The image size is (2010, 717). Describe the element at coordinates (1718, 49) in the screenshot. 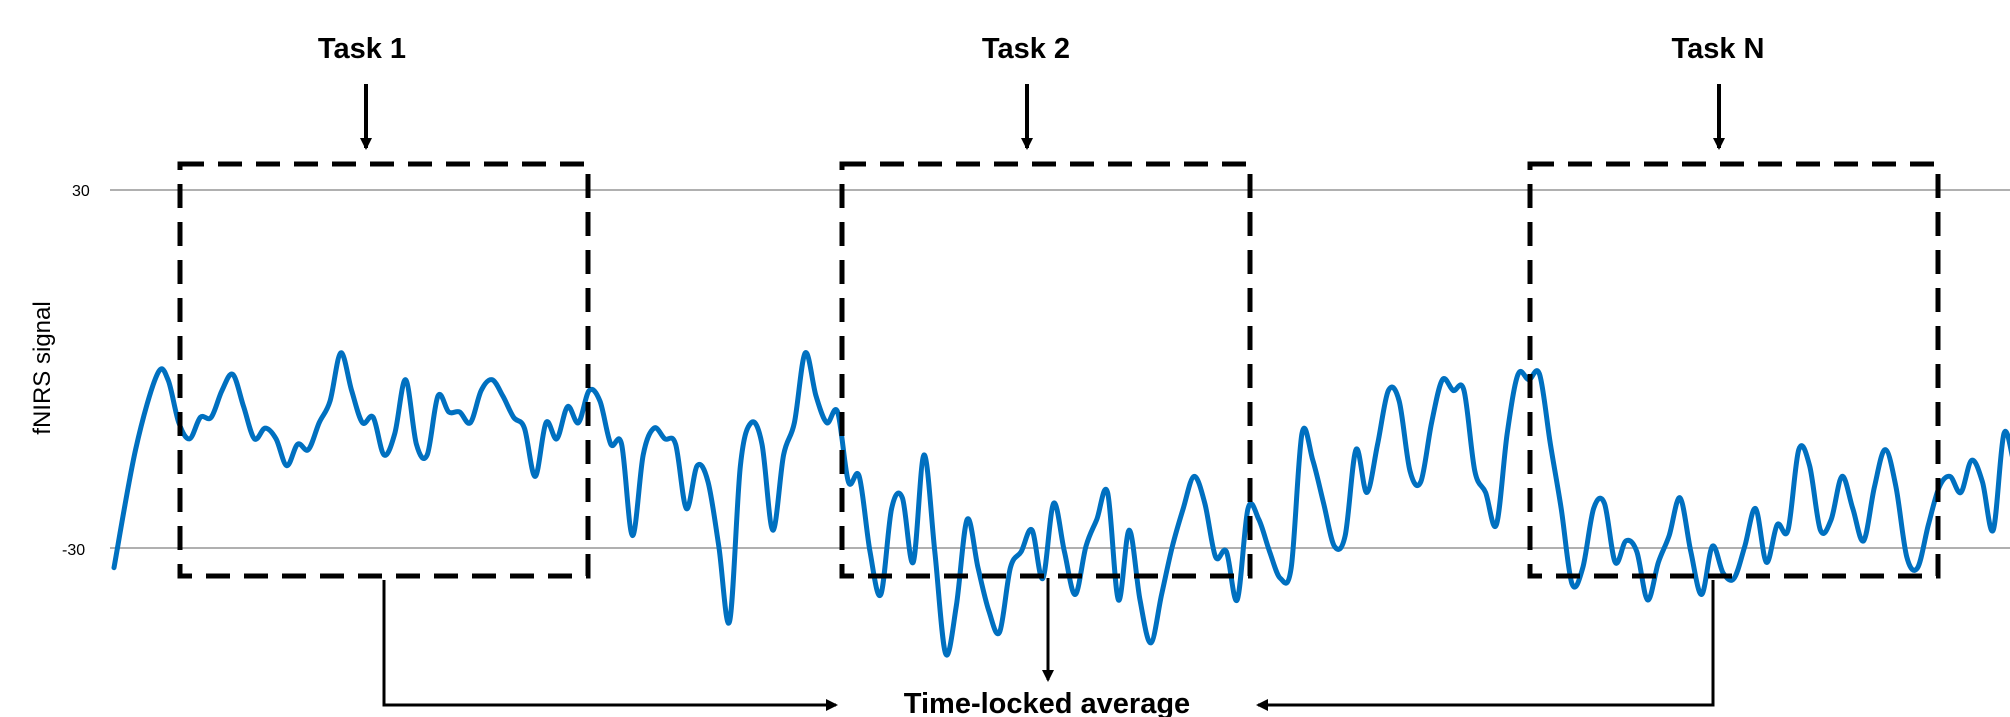

I see `task-n-label: Task N` at that location.